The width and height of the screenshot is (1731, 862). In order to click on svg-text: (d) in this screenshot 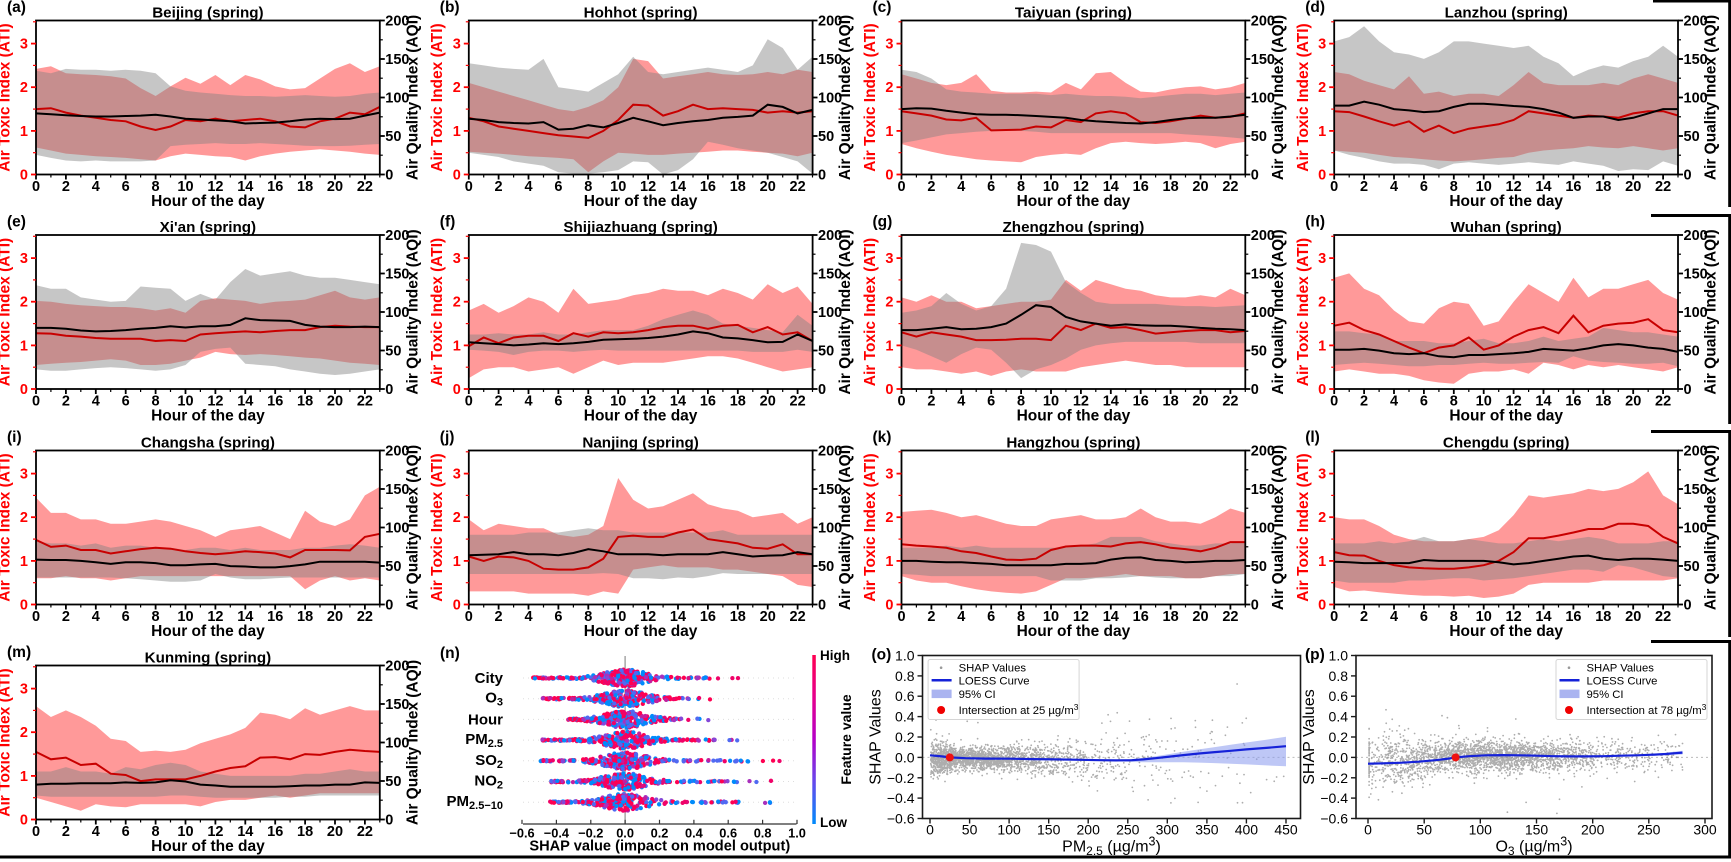, I will do `click(1315, 8)`.